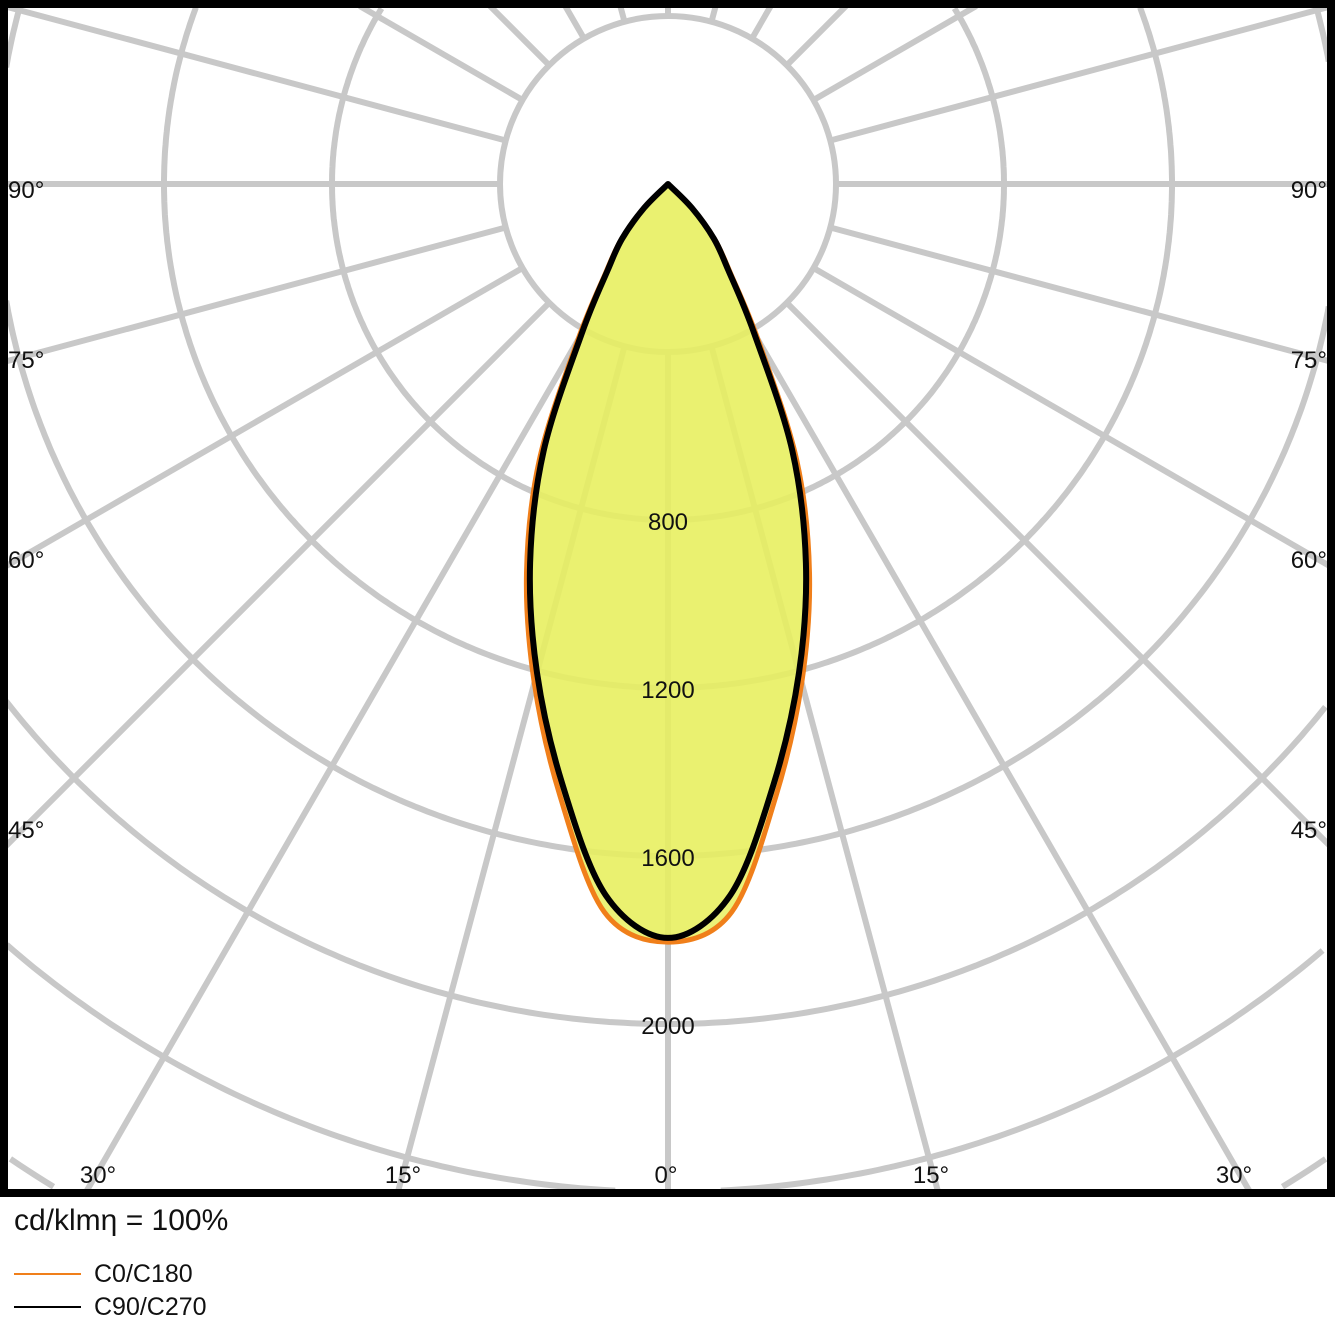 This screenshot has height=1335, width=1335. I want to click on angle-label-right: 90°, so click(1309, 190).